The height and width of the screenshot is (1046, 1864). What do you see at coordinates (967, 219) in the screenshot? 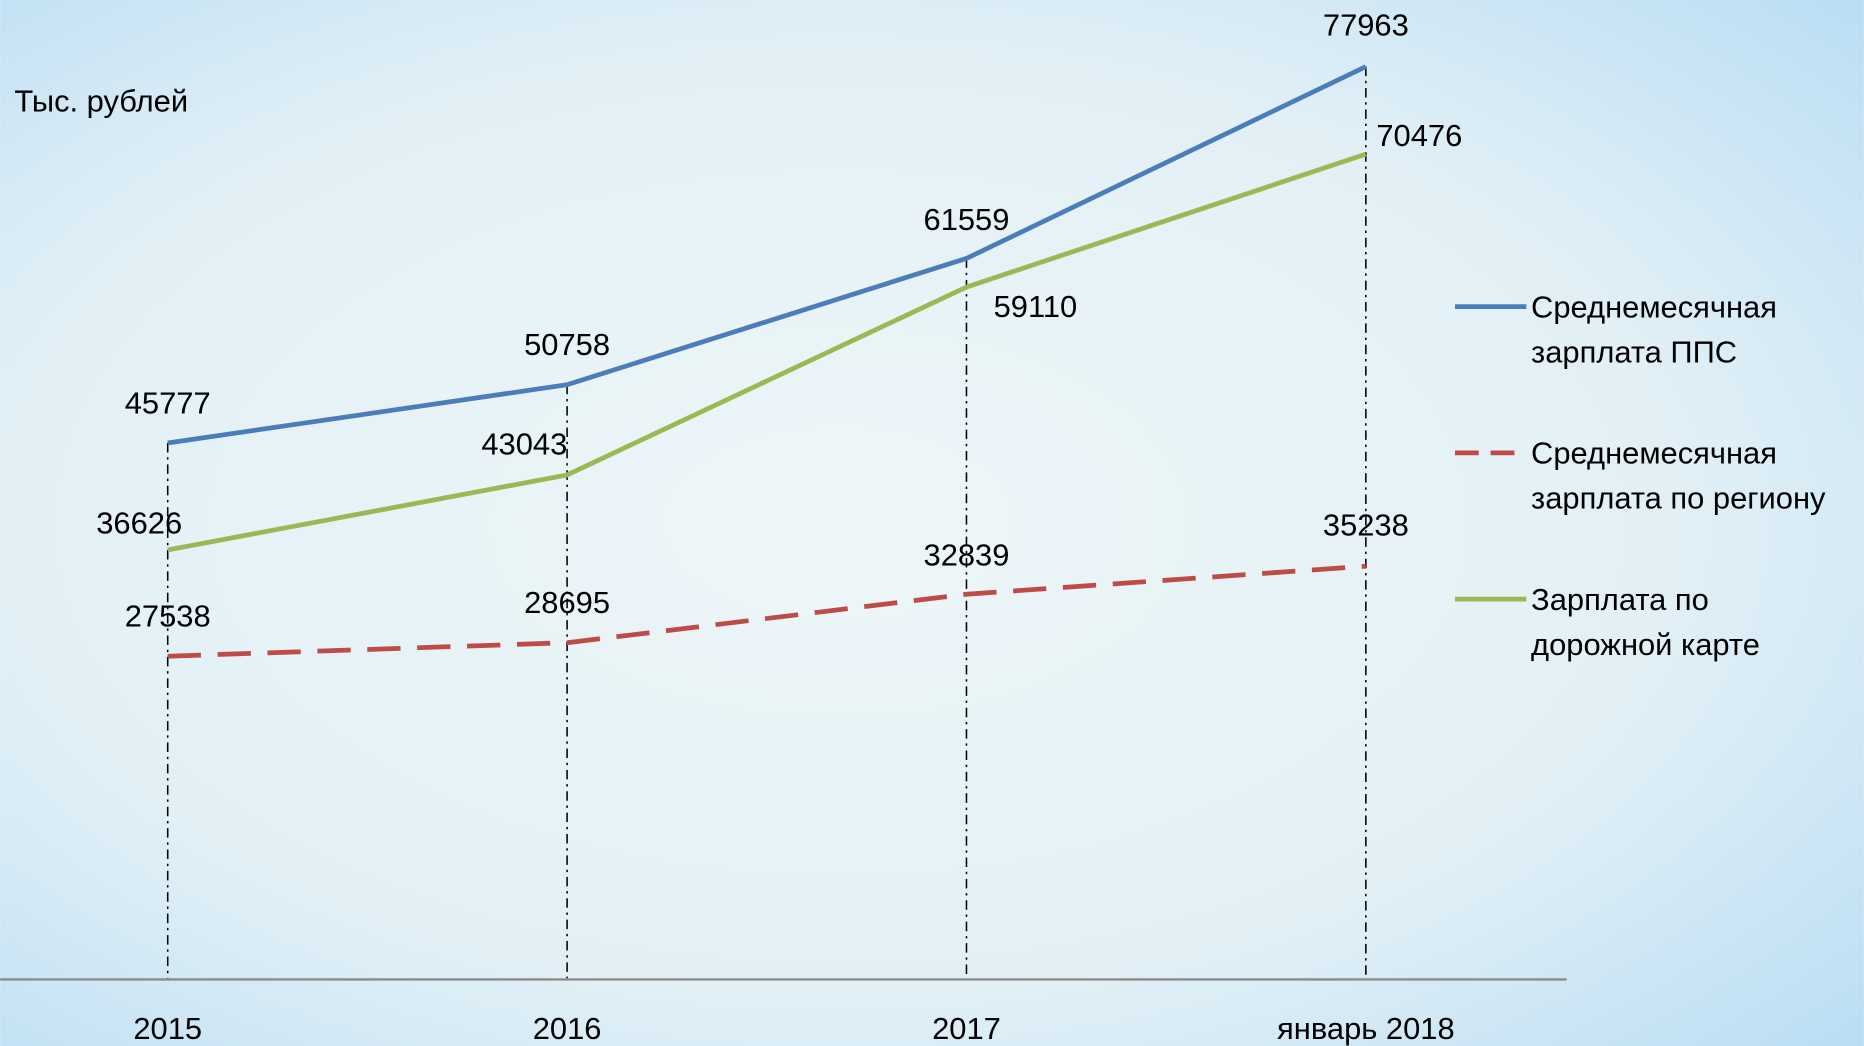
I see `data-label: 61559` at bounding box center [967, 219].